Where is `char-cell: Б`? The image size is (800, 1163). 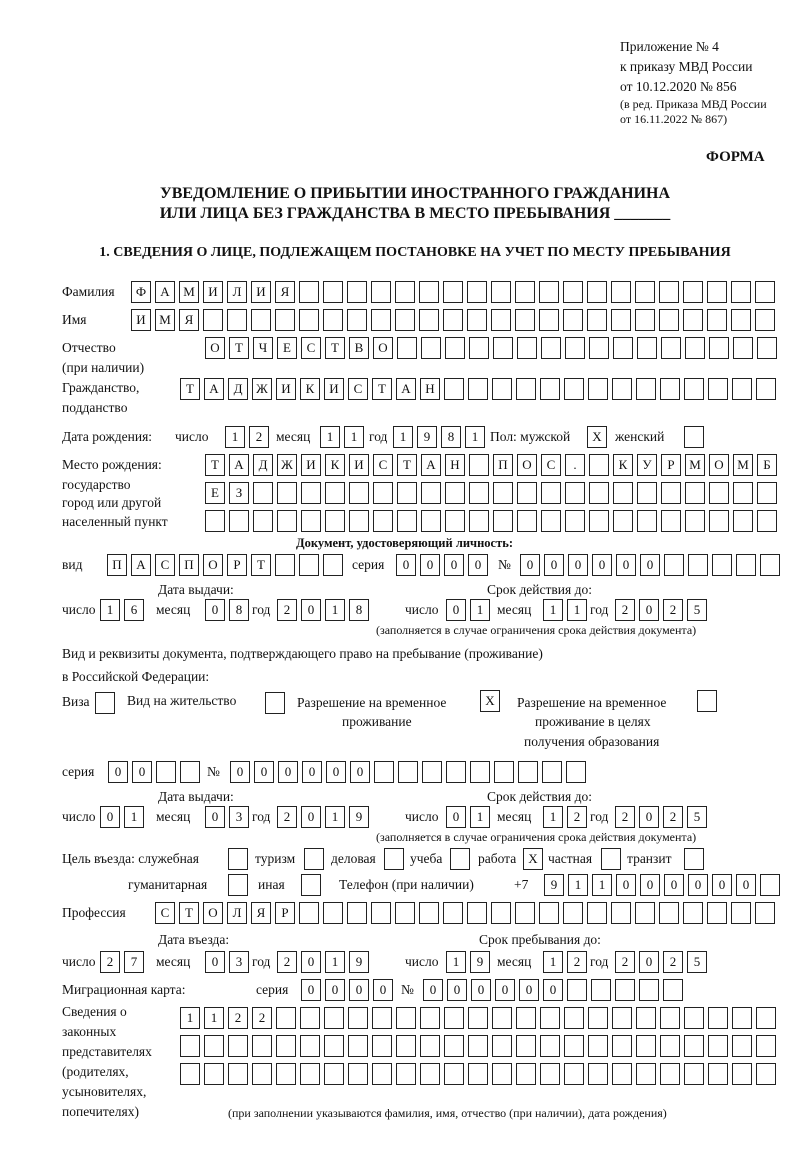
char-cell: Б is located at coordinates (767, 465).